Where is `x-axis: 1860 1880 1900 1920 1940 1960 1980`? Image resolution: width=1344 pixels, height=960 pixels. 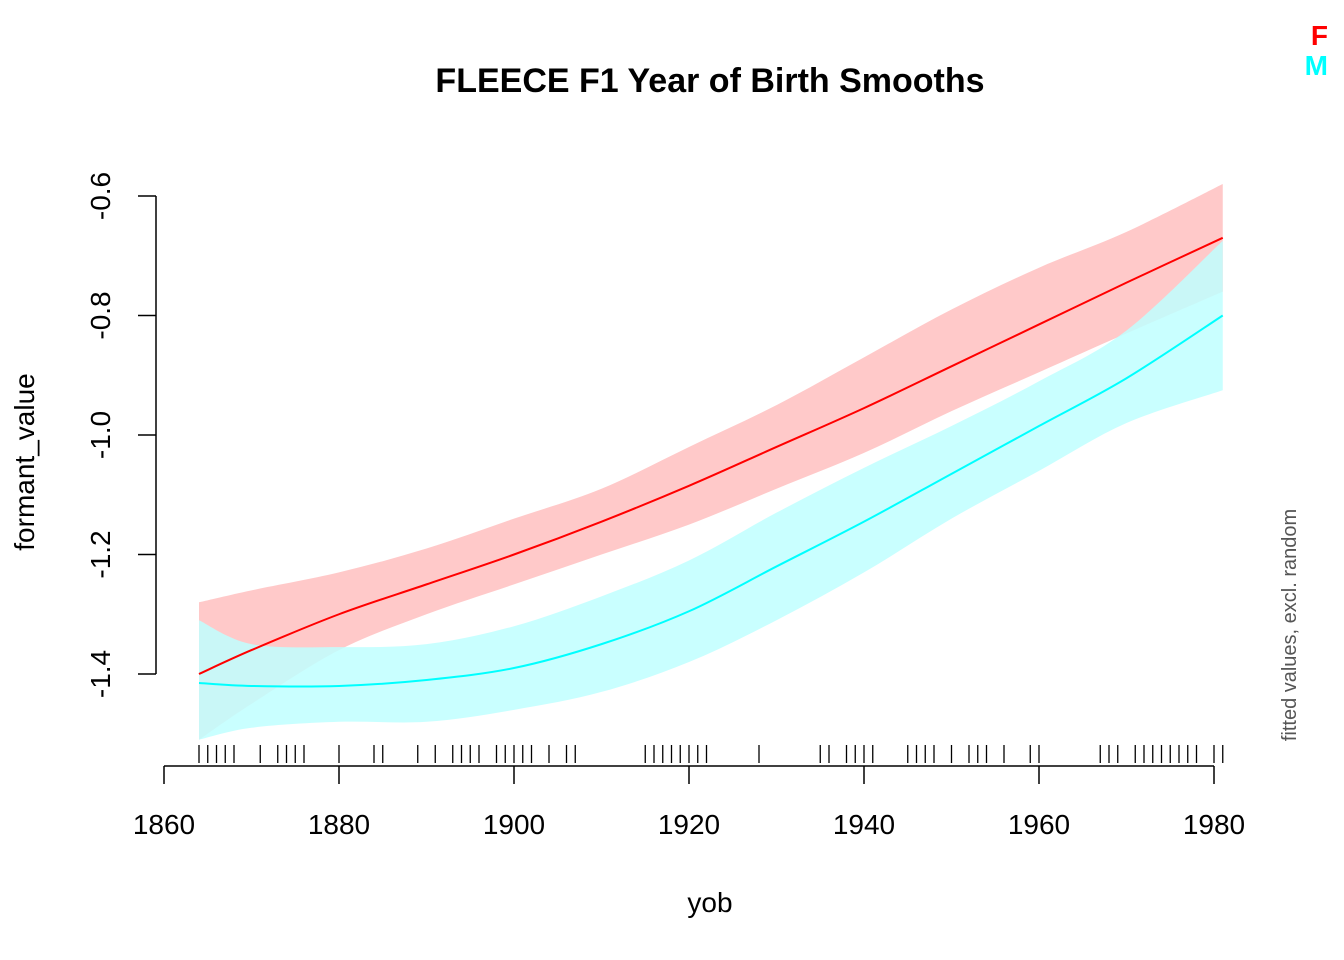
x-axis: 1860 1880 1900 1920 1940 1960 1980 is located at coordinates (689, 802).